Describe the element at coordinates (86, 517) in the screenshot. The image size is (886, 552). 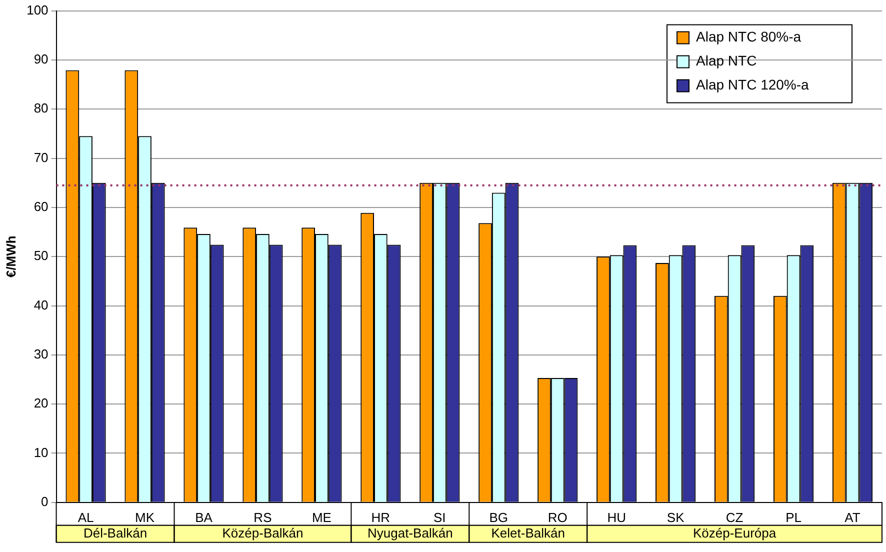
I see `x-tick-label: AL` at that location.